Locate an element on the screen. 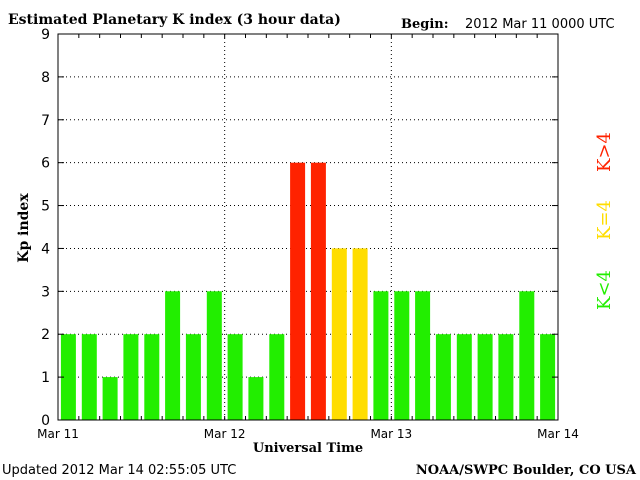  y-tick-label: 8 is located at coordinates (45, 78).